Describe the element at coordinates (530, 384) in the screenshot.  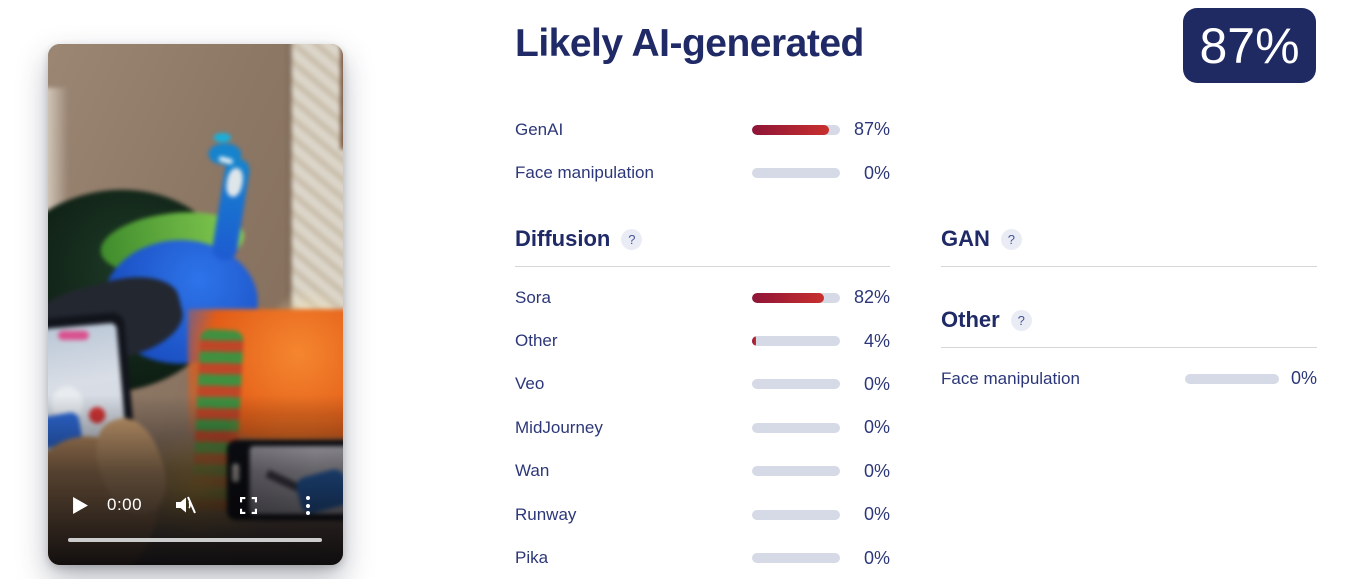
I see `score-label: Veo` at that location.